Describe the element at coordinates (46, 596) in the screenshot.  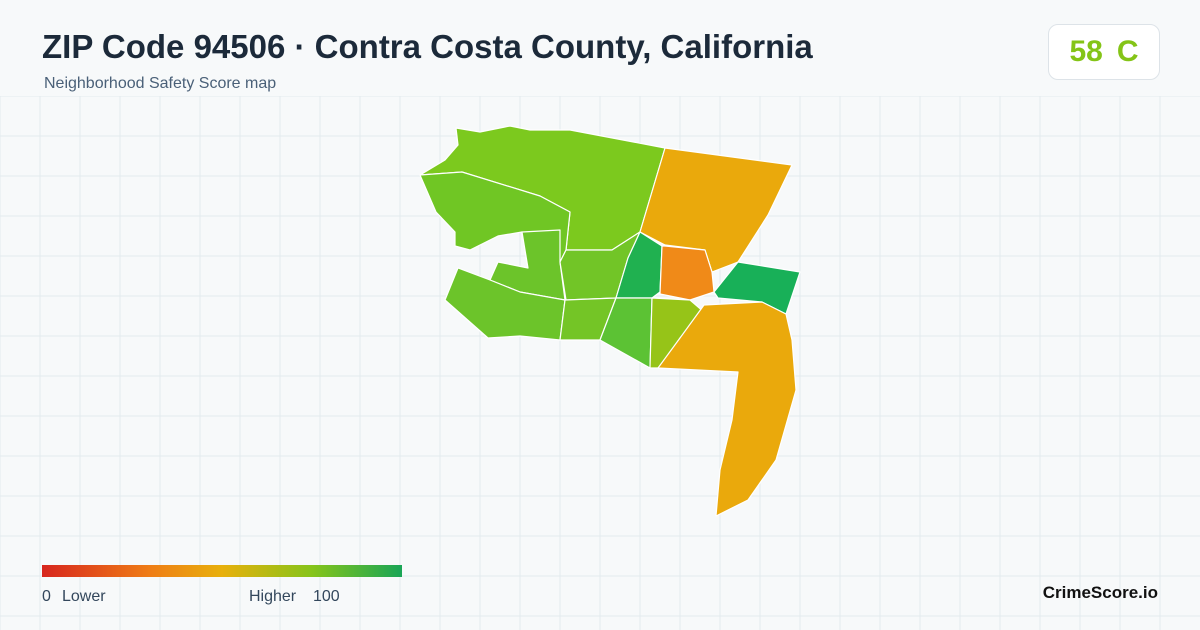
I see `legend-min: 0` at that location.